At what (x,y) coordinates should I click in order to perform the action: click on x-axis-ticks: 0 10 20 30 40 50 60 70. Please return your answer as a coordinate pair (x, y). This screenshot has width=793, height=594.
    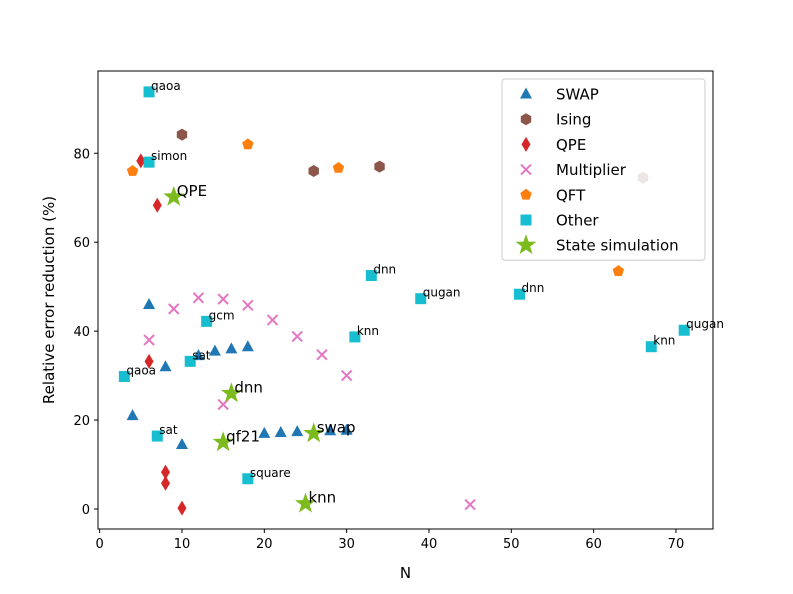
    Looking at the image, I should click on (390, 540).